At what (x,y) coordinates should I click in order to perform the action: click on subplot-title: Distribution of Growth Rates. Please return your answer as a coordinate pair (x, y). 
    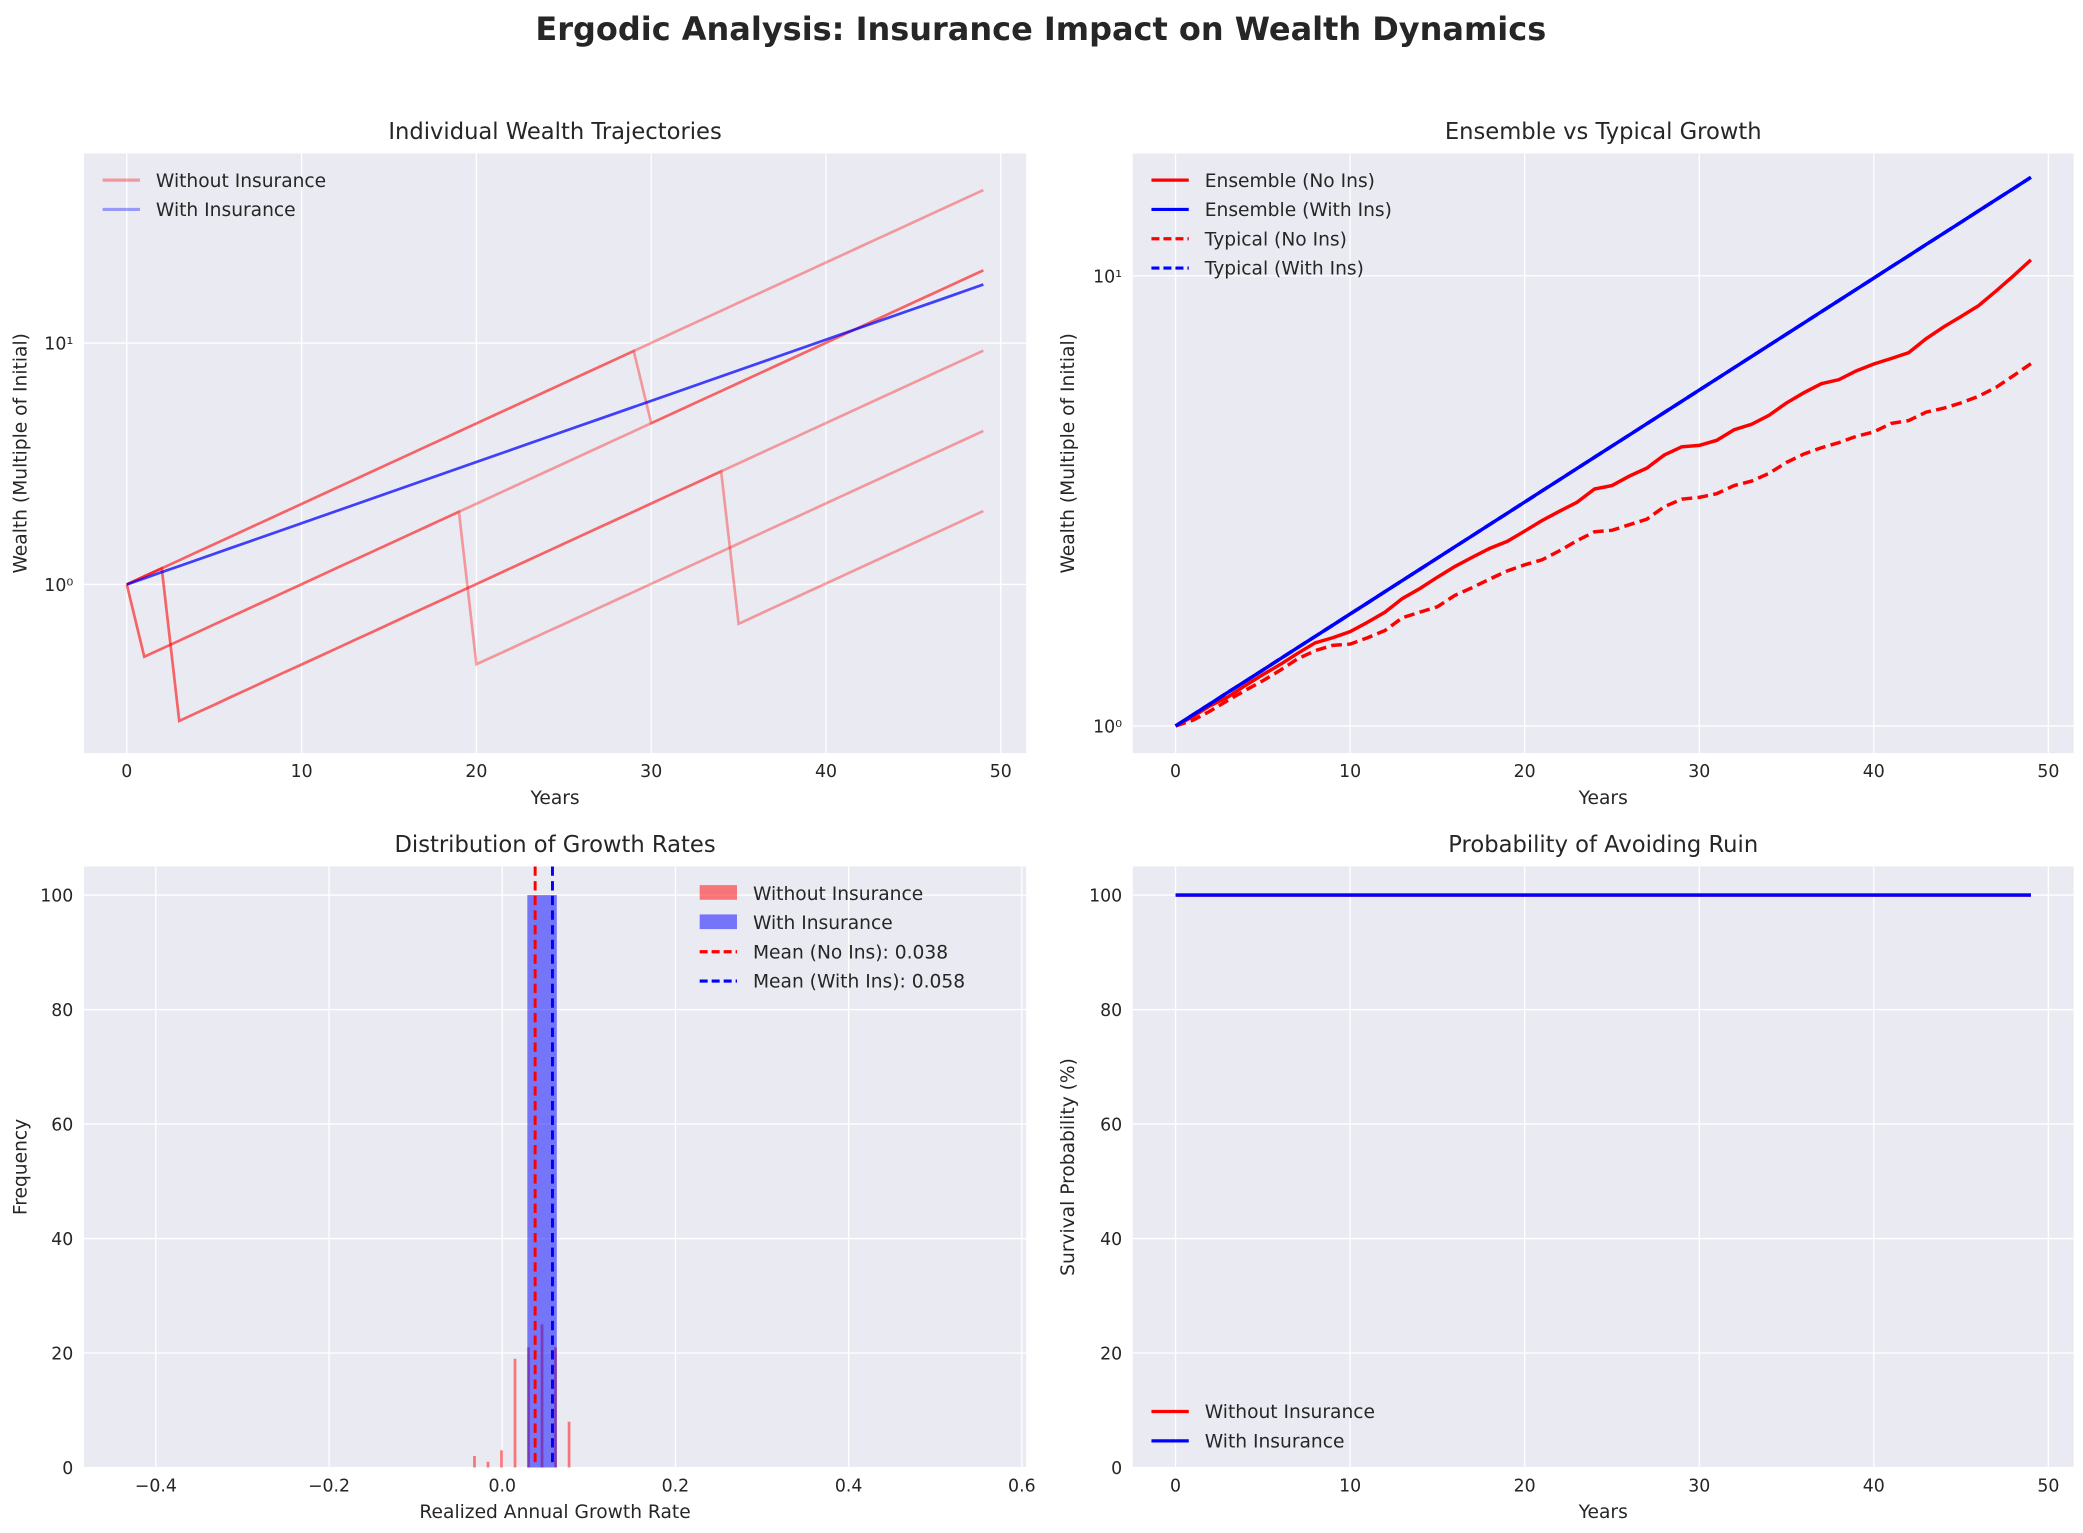
    Looking at the image, I should click on (554, 845).